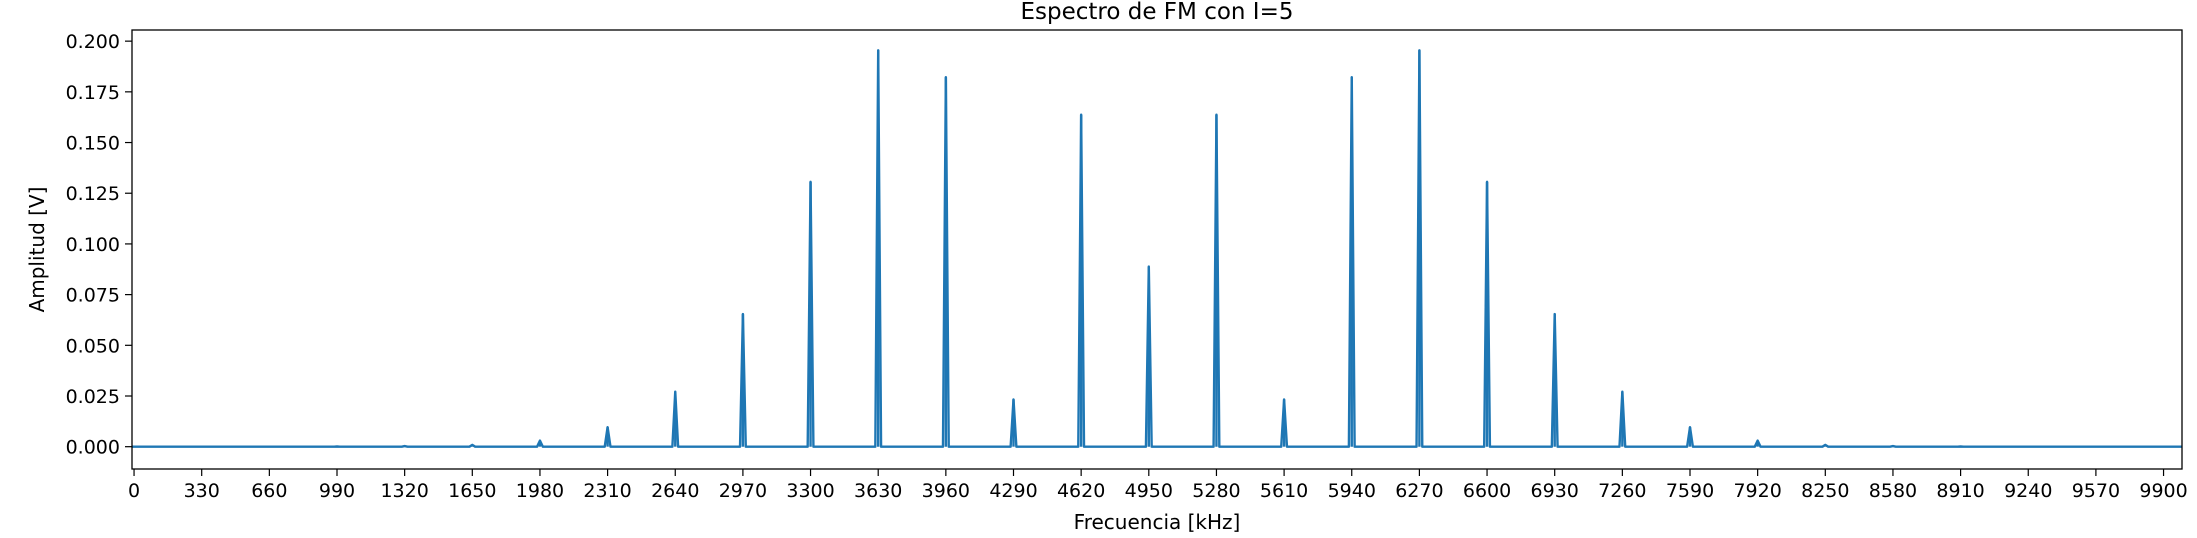 Image resolution: width=2197 pixels, height=538 pixels. Describe the element at coordinates (93, 448) in the screenshot. I see `y-tick-label: 0.000` at that location.